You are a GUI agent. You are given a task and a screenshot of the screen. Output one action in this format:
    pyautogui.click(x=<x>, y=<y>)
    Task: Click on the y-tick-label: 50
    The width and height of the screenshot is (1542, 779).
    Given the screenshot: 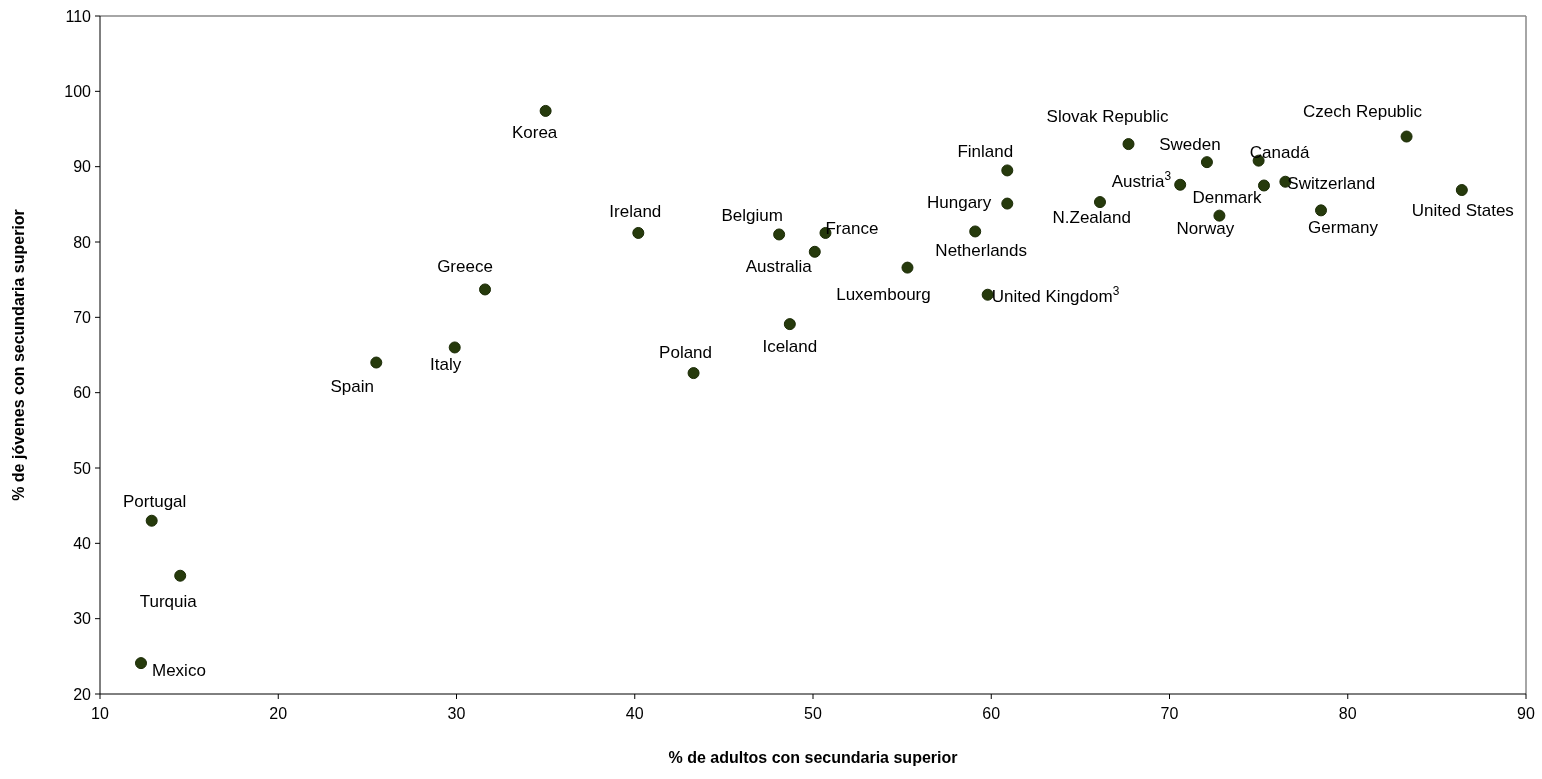 What is the action you would take?
    pyautogui.click(x=82, y=468)
    